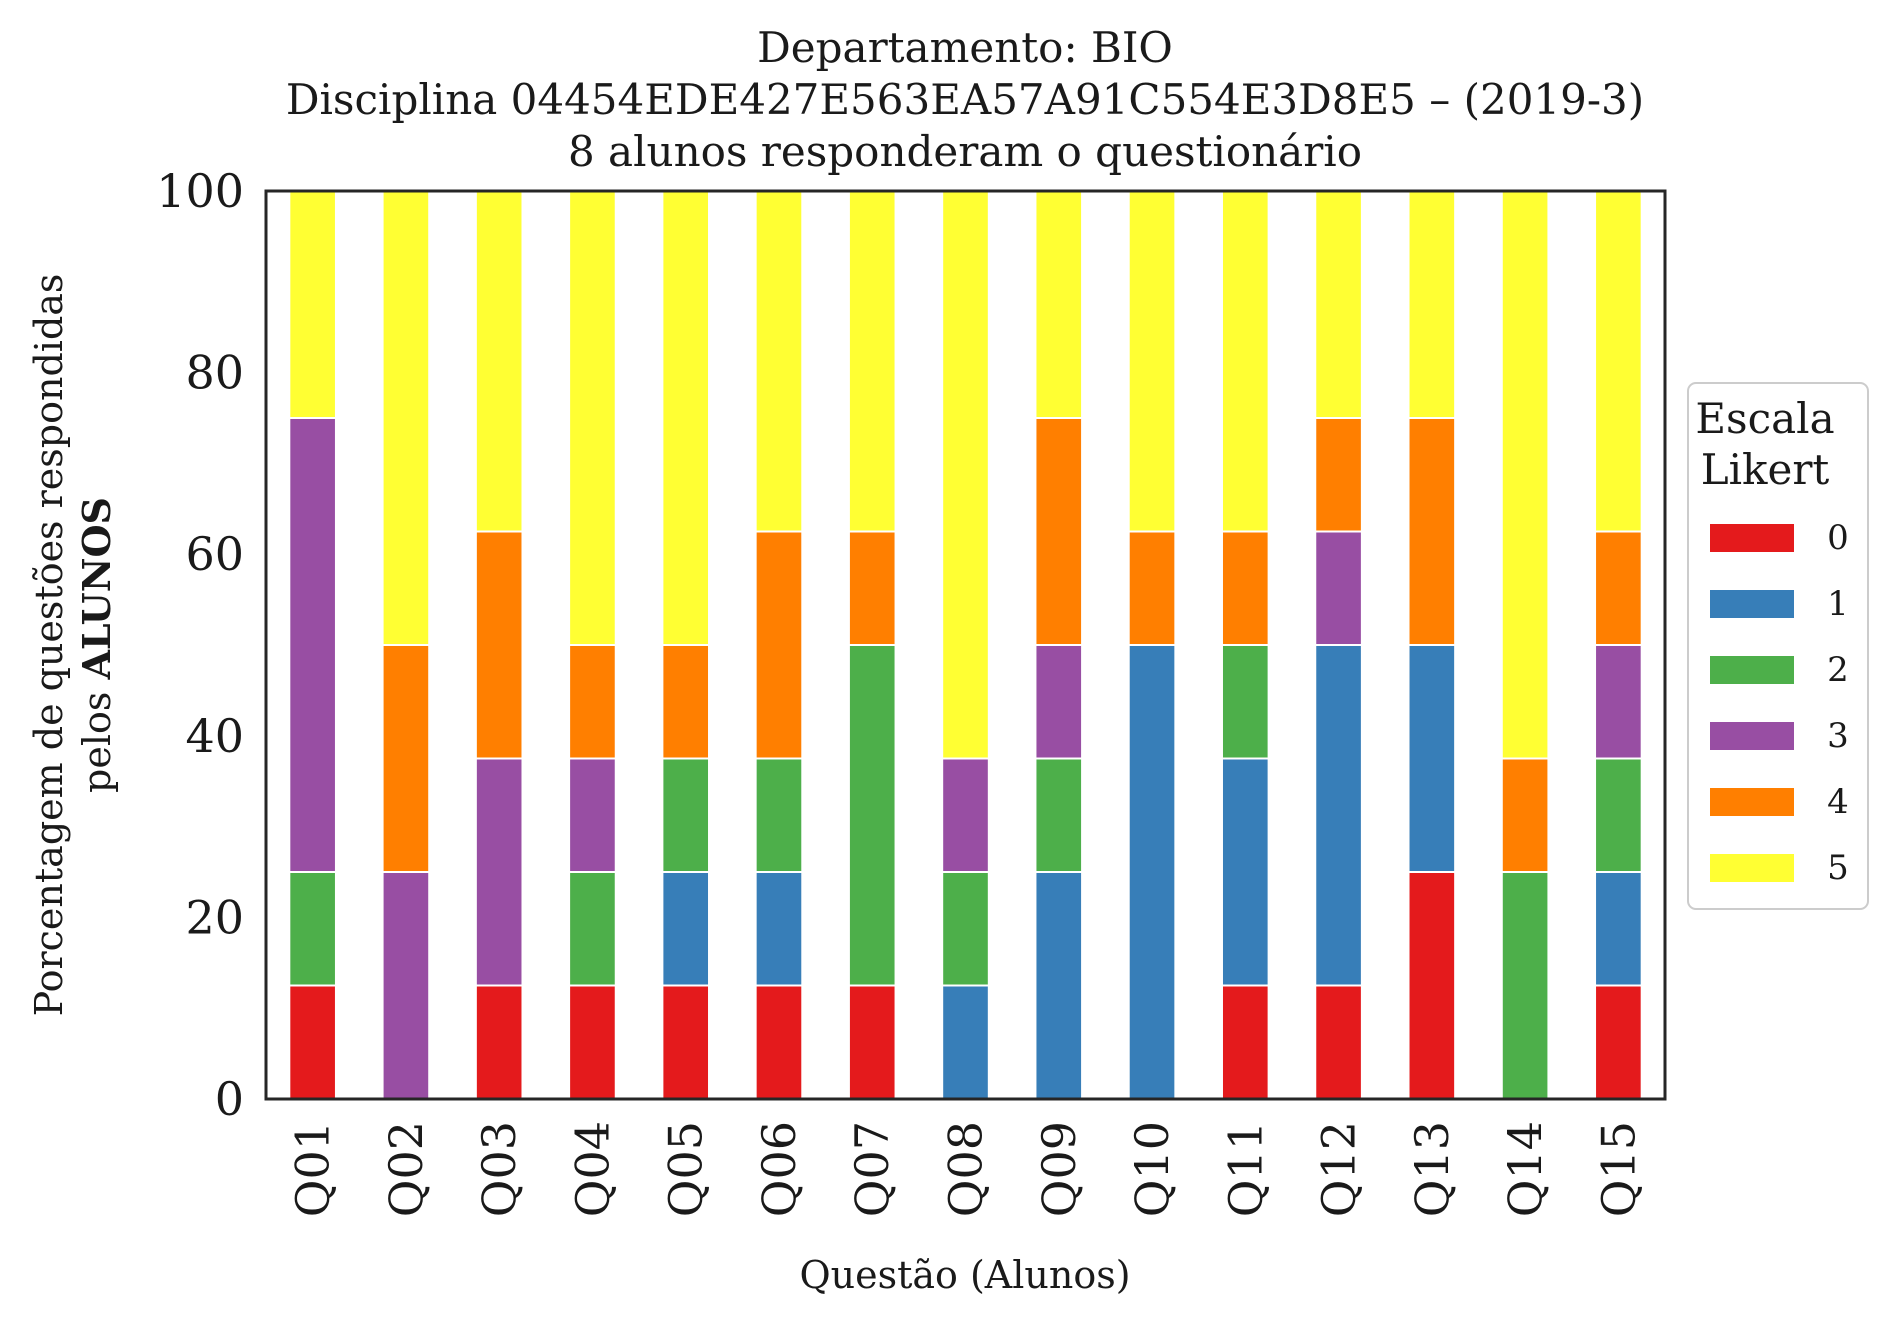  Describe the element at coordinates (965, 47) in the screenshot. I see `chart-title-line-1: Departamento: BIO` at that location.